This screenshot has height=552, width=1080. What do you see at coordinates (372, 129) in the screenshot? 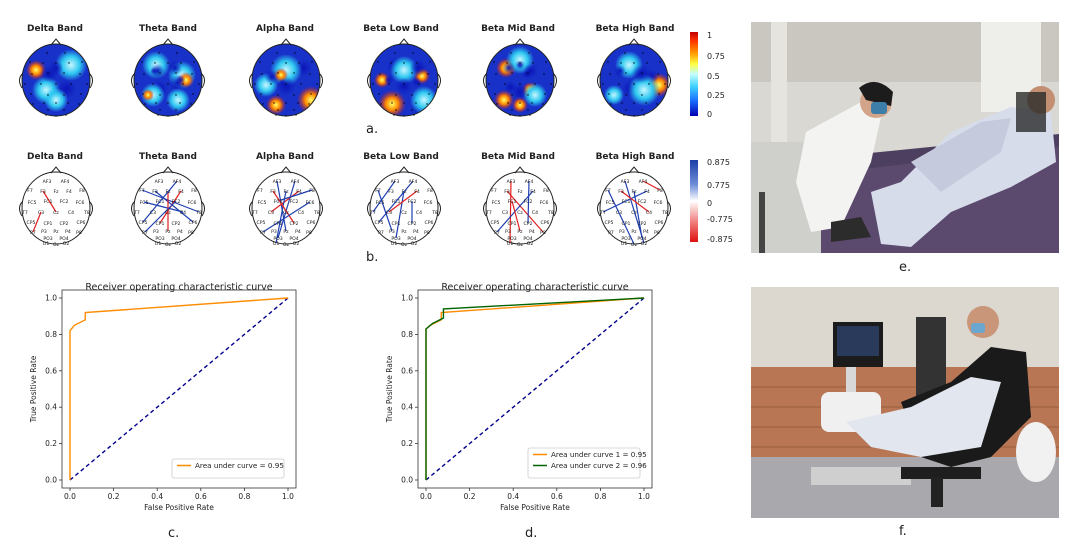
I see `panel-label-a: a.` at bounding box center [372, 129].